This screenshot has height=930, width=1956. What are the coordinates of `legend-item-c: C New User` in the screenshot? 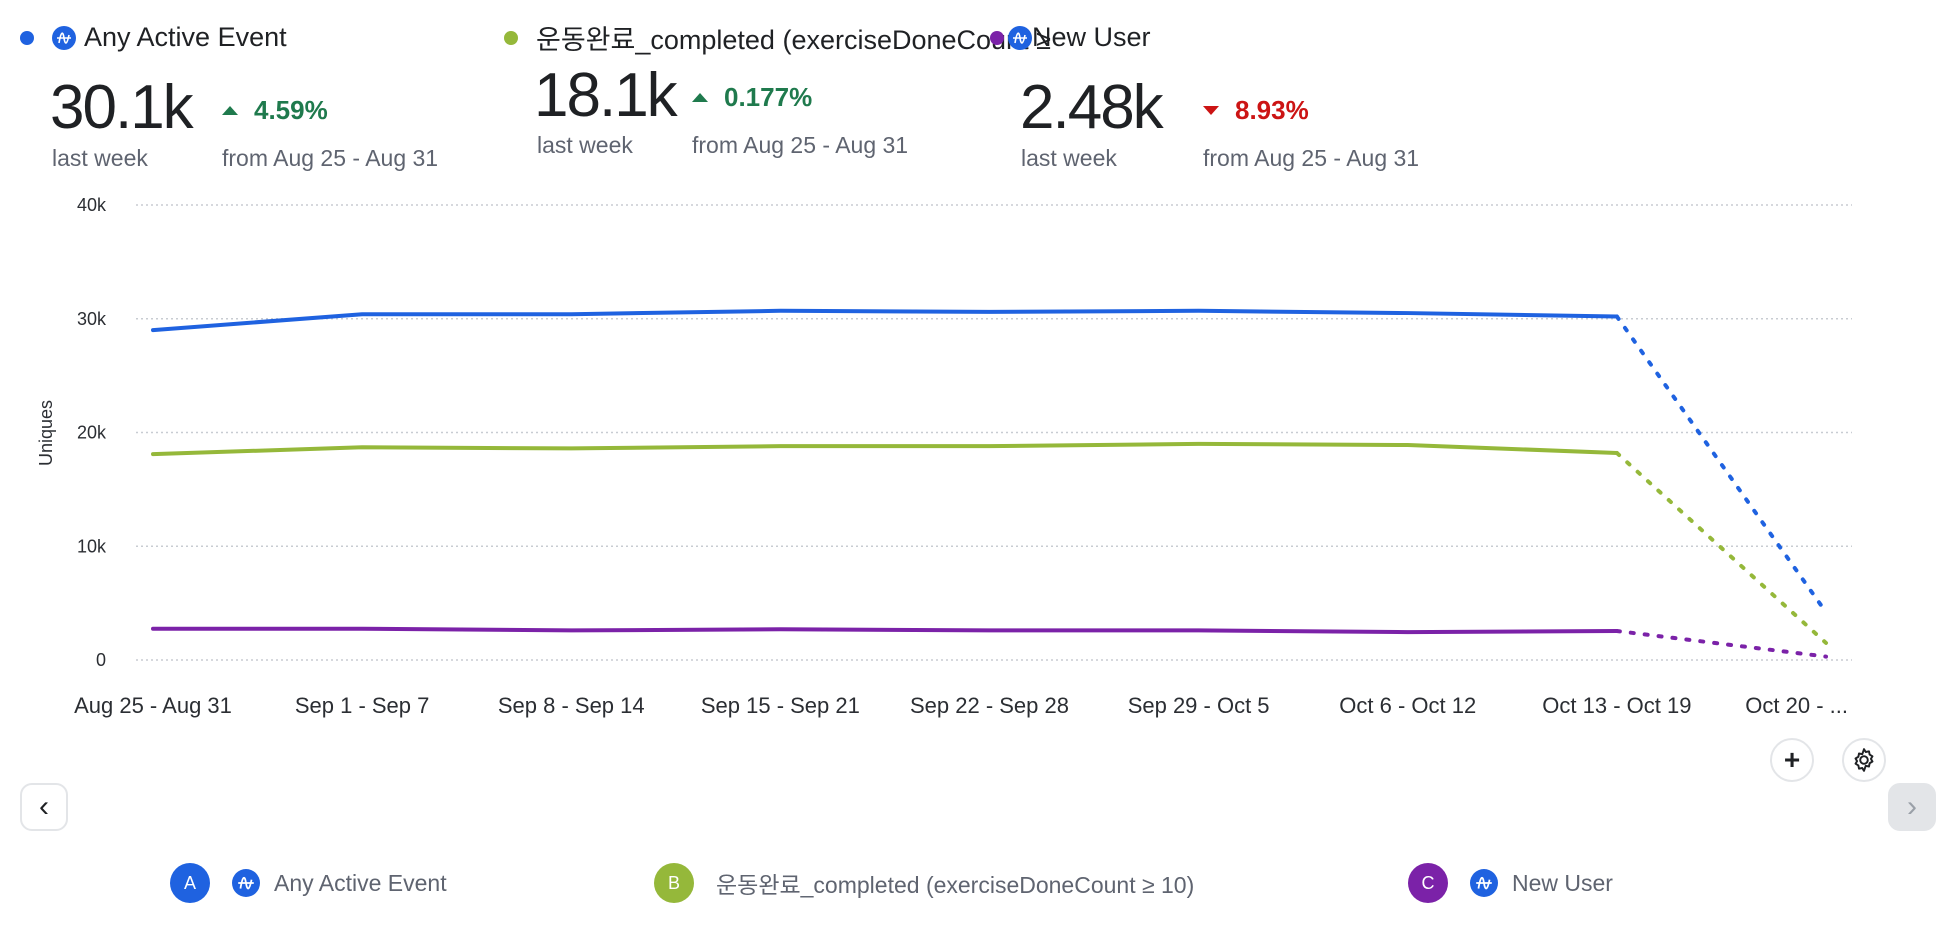 It's located at (1510, 883).